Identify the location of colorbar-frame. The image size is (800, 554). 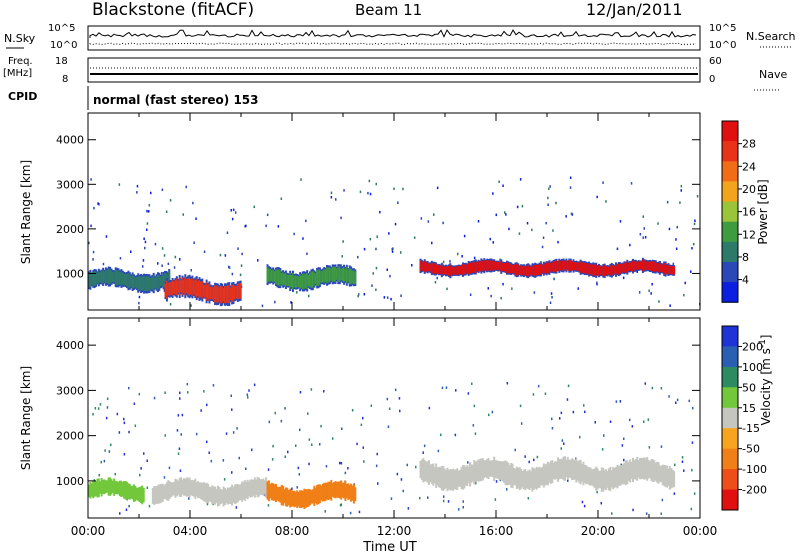
(730, 418).